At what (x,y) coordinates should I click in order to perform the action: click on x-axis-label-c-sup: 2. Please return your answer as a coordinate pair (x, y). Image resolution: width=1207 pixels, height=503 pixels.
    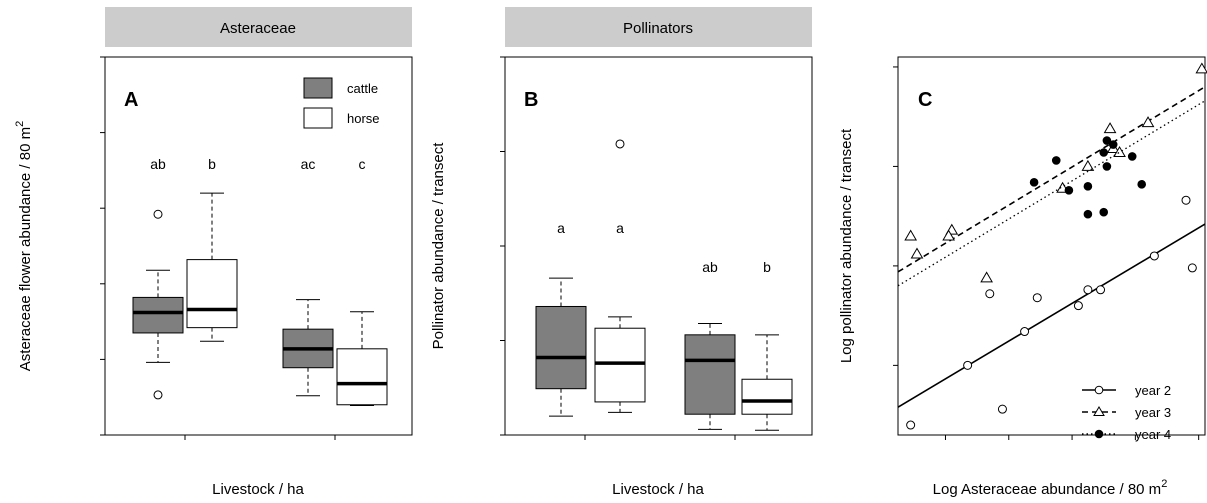
    Looking at the image, I should click on (1164, 484).